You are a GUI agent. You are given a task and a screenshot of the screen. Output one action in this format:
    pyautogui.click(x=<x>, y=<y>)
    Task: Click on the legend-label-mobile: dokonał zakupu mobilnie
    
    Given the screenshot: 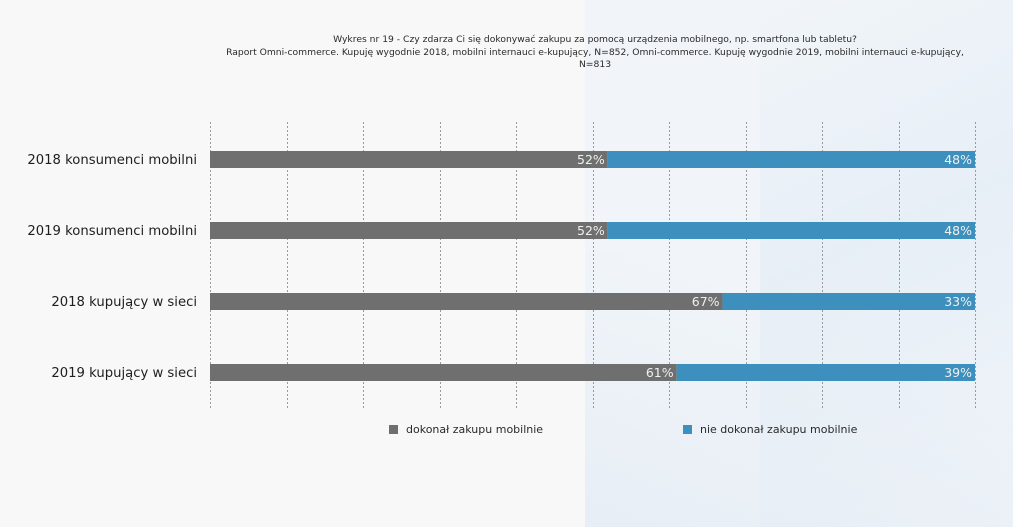 What is the action you would take?
    pyautogui.click(x=475, y=429)
    